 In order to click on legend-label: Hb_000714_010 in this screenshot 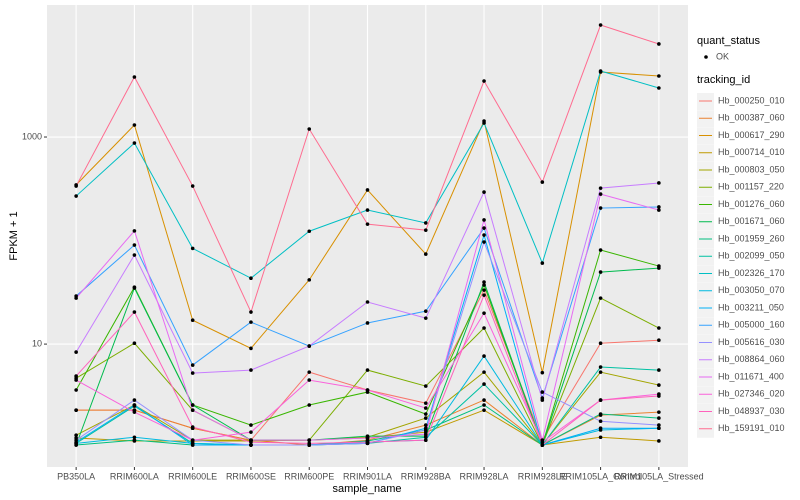, I will do `click(751, 152)`.